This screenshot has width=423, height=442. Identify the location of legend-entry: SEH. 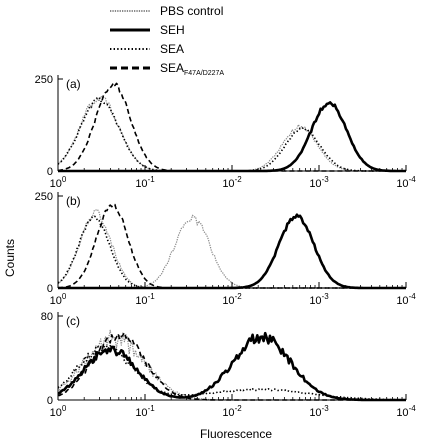
(147, 30).